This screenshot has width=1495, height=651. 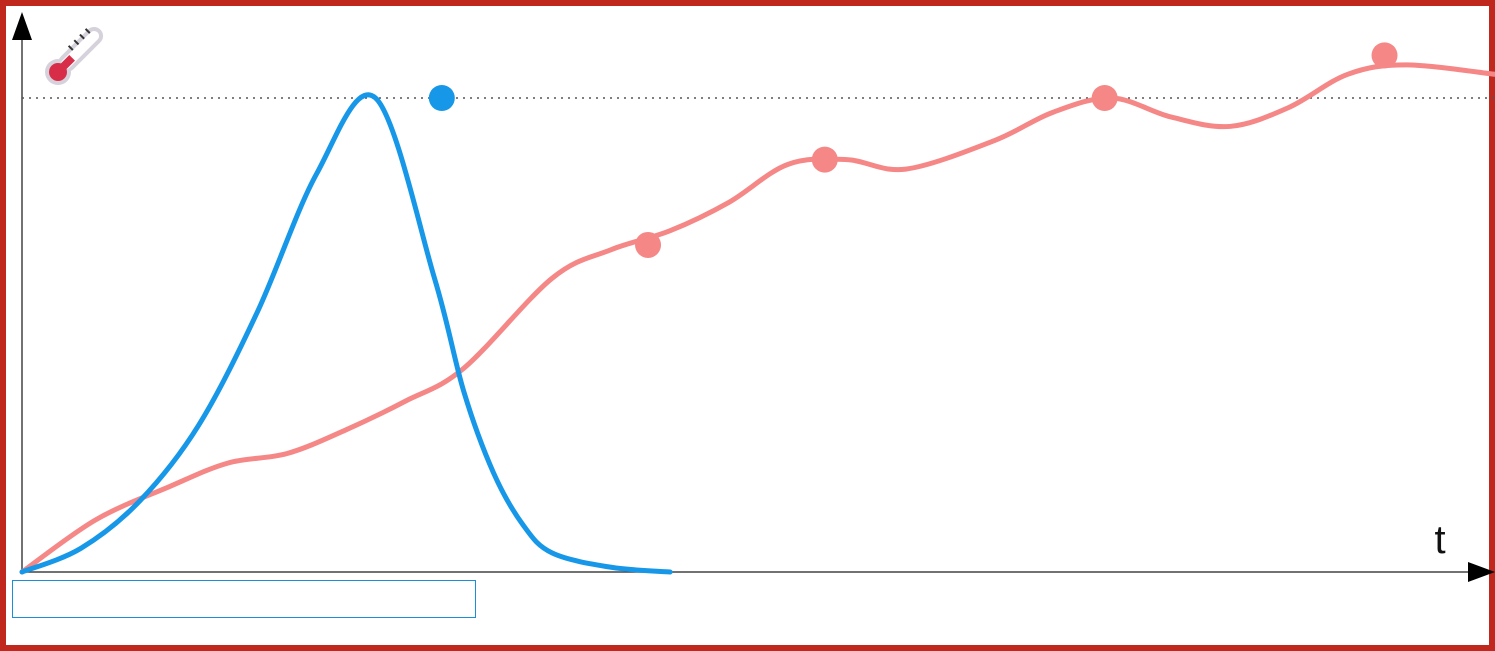 I want to click on thermometer-icon, so click(x=74, y=55).